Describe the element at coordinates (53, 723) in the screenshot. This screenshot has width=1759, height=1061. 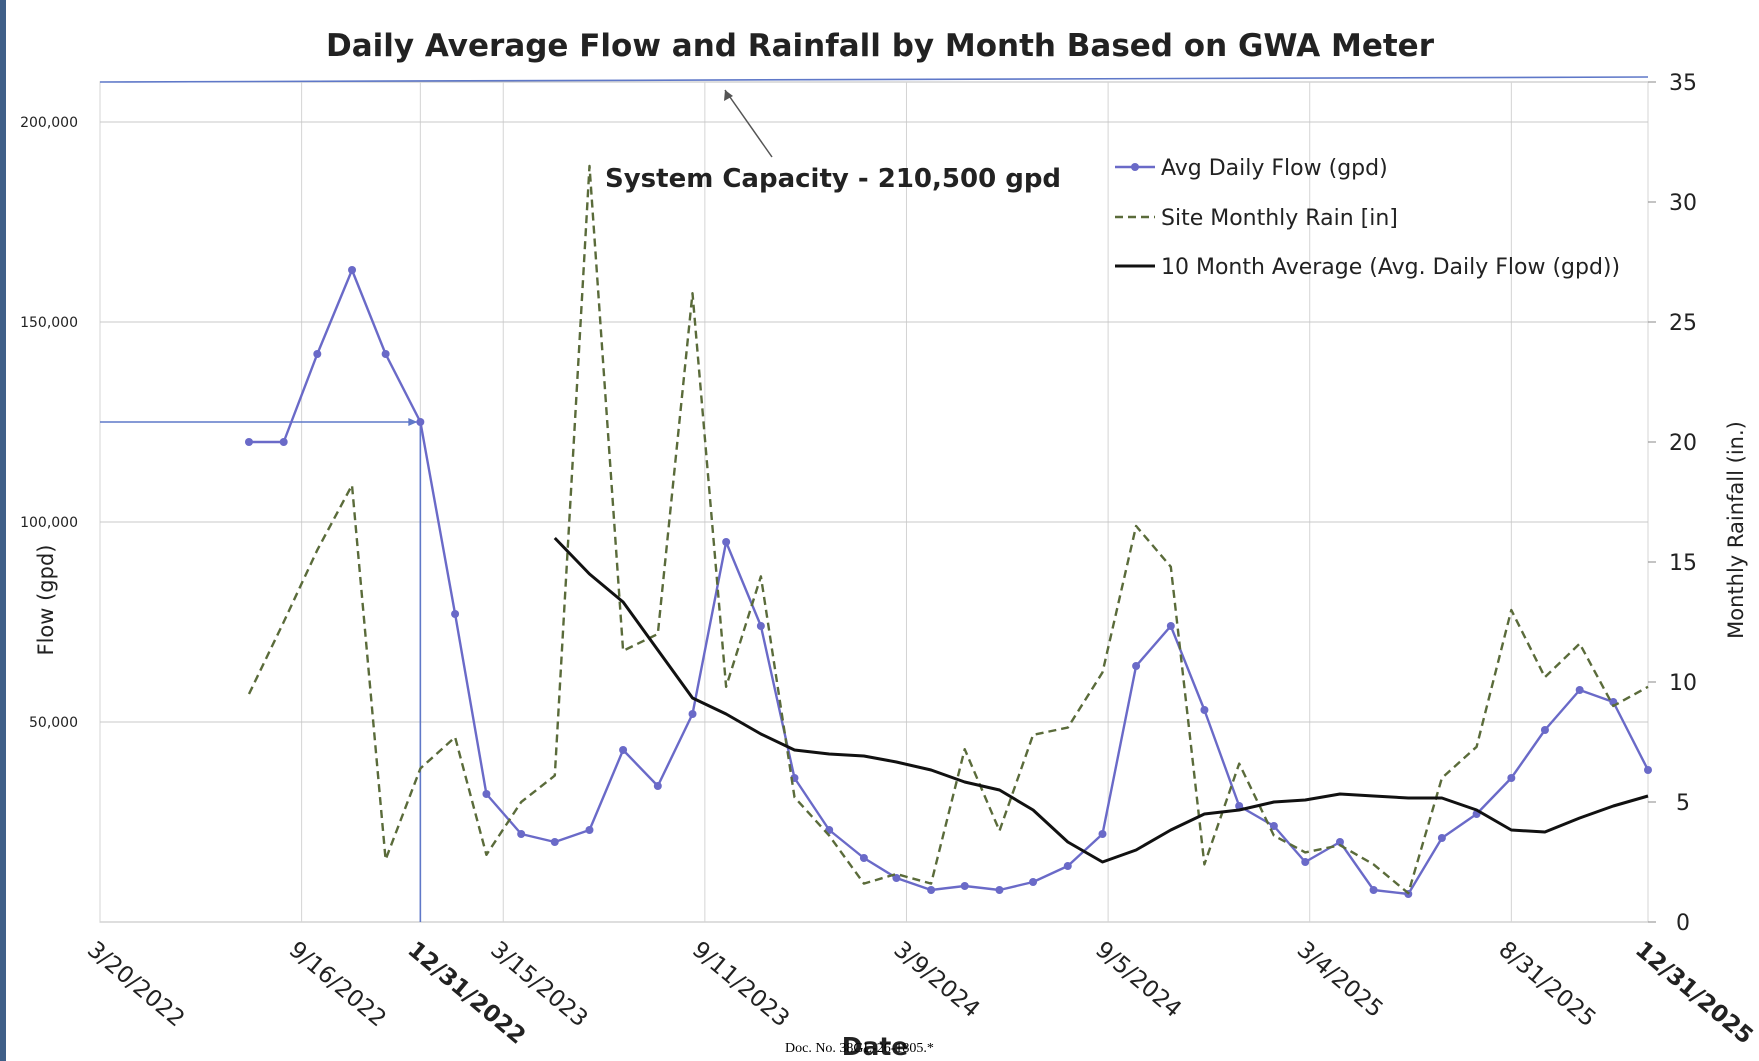
I see `y-left-tick-label: 50,000` at that location.